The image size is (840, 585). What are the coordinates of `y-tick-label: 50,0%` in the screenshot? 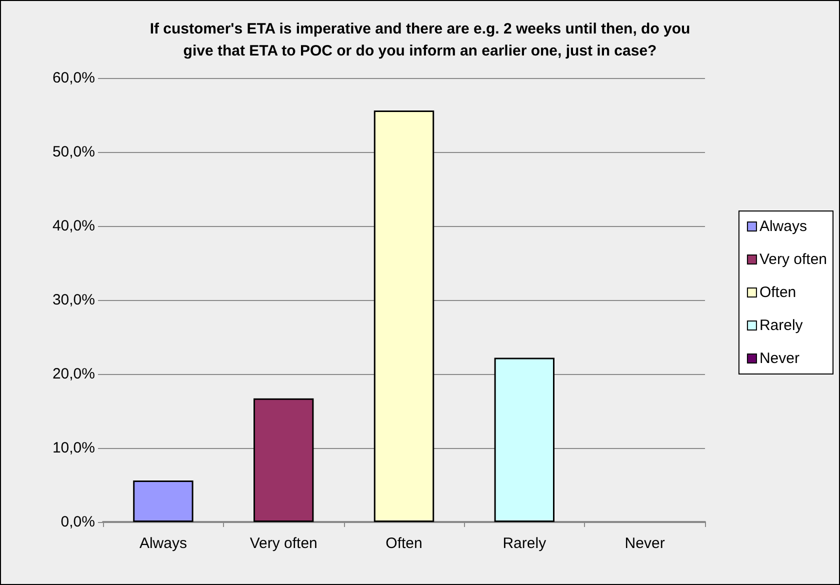 It's located at (73, 152).